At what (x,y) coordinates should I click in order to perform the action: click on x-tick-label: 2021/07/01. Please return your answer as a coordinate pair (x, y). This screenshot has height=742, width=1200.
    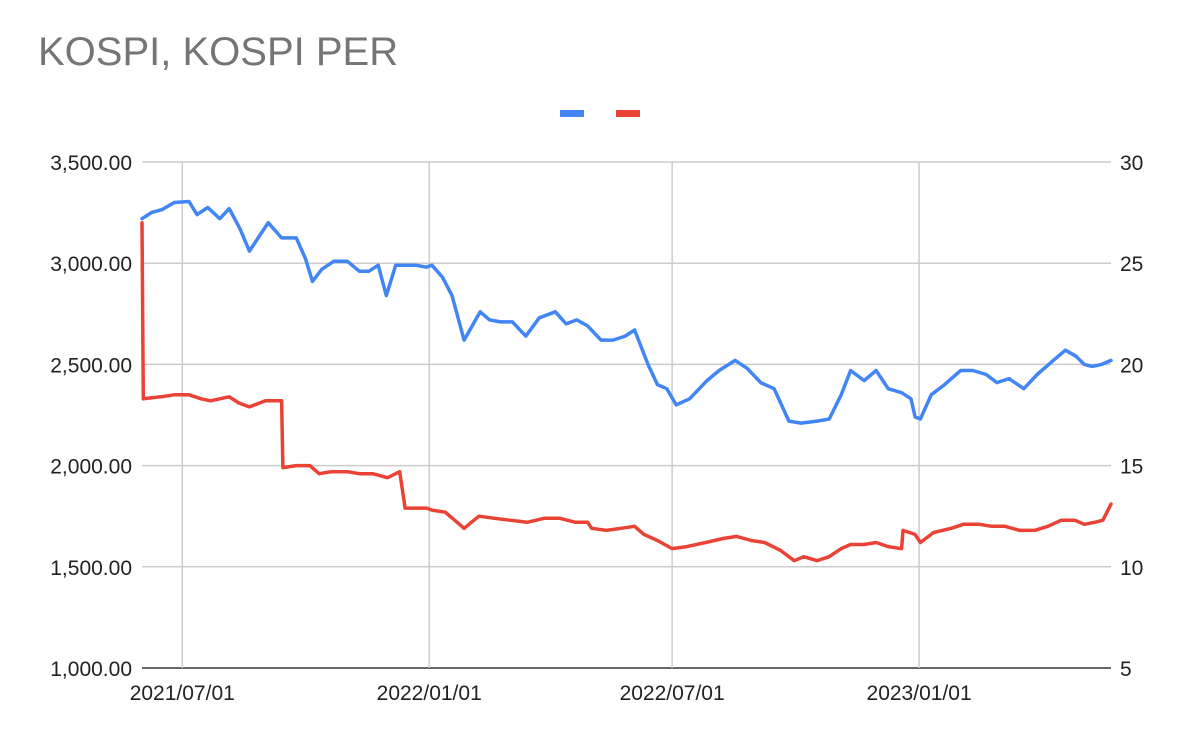
    Looking at the image, I should click on (182, 693).